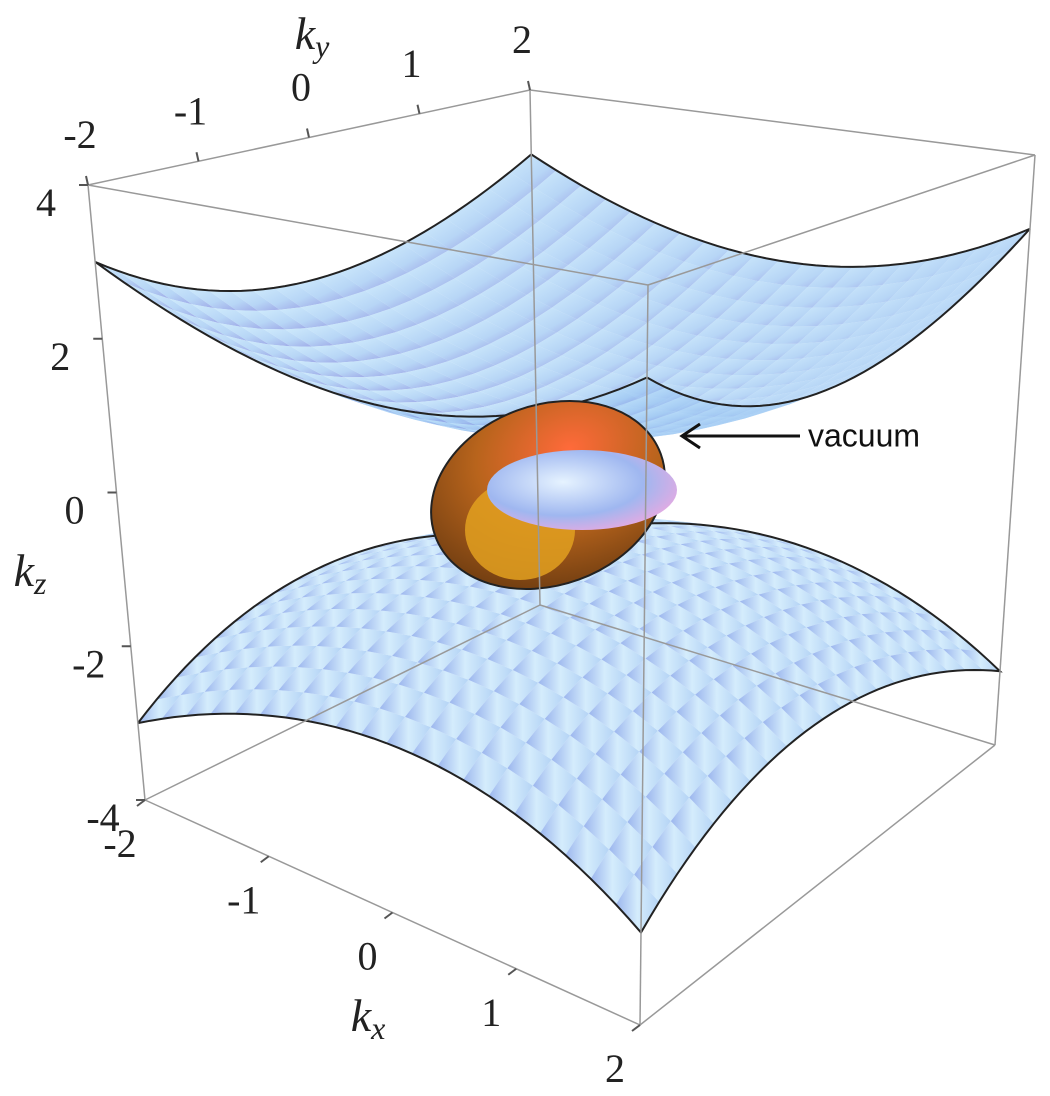 This screenshot has height=1096, width=1050. Describe the element at coordinates (88, 663) in the screenshot. I see `z-tick-label: -2` at that location.